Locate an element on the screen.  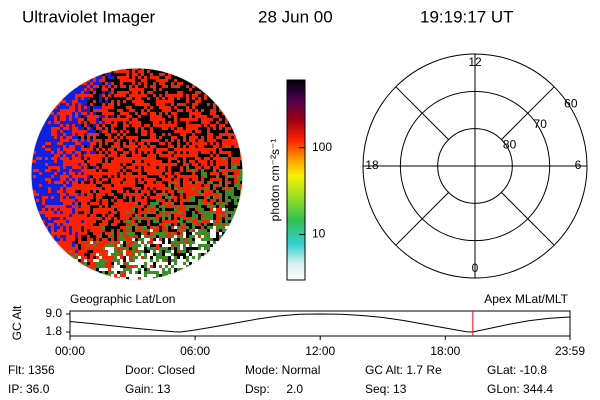
status-field: Flt: 1356 is located at coordinates (31, 370).